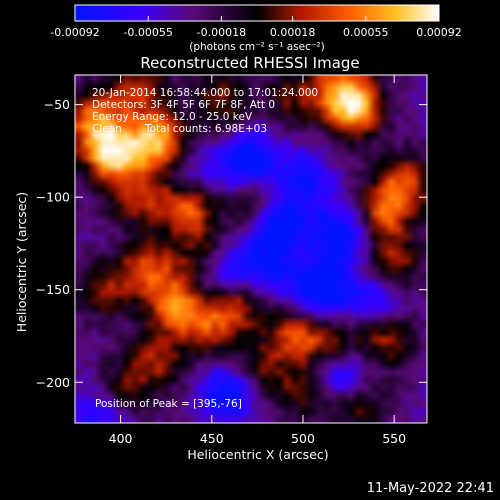 This screenshot has height=500, width=500. Describe the element at coordinates (172, 117) in the screenshot. I see `info-energy: Energy Range: 12.0 - 25.0 keV` at that location.